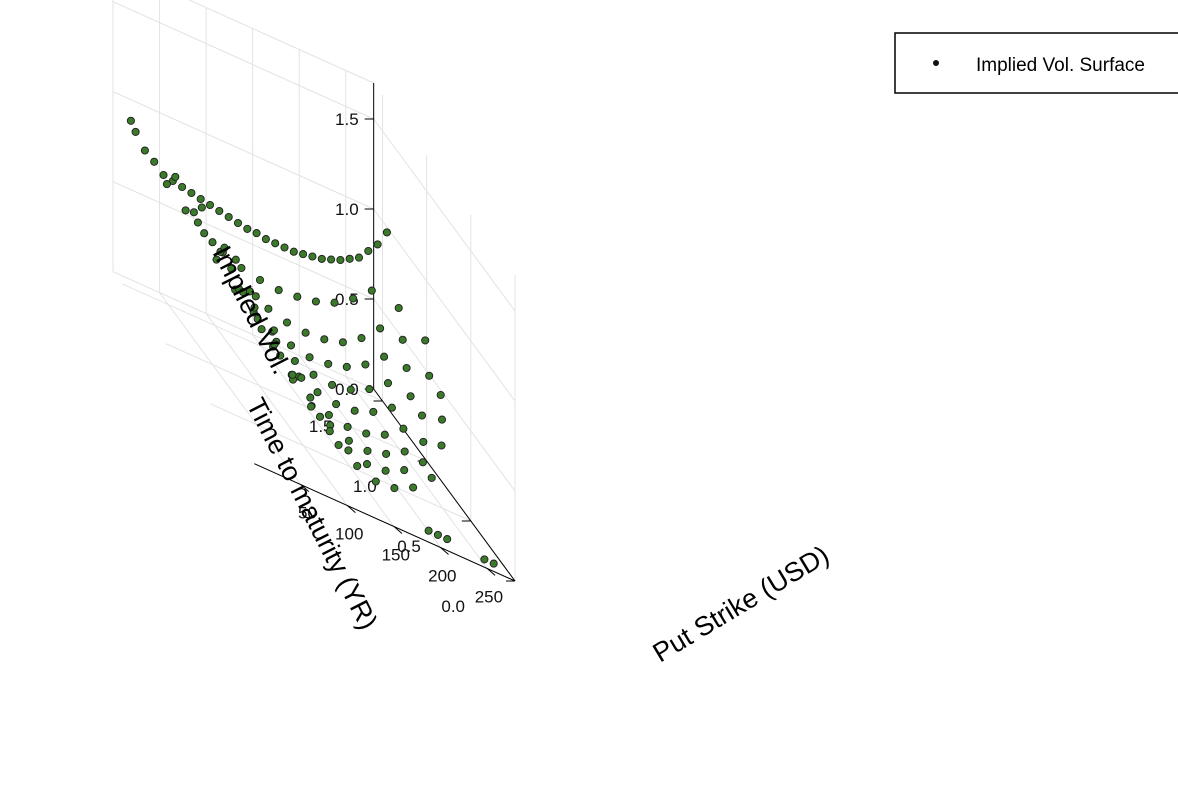 This screenshot has width=1178, height=786. What do you see at coordinates (252, 310) in the screenshot?
I see `z-axis-label: Implied Vol.` at bounding box center [252, 310].